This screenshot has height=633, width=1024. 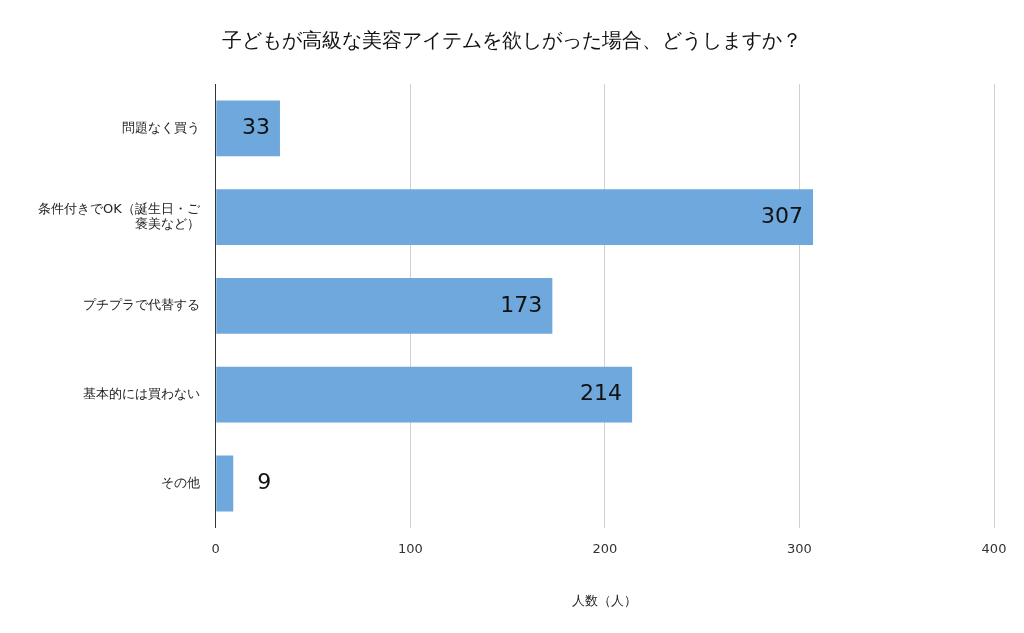 I want to click on chart-title: 子どもが高級な美容アイテムを欲しがった場合、どうしますか？, so click(x=512, y=40).